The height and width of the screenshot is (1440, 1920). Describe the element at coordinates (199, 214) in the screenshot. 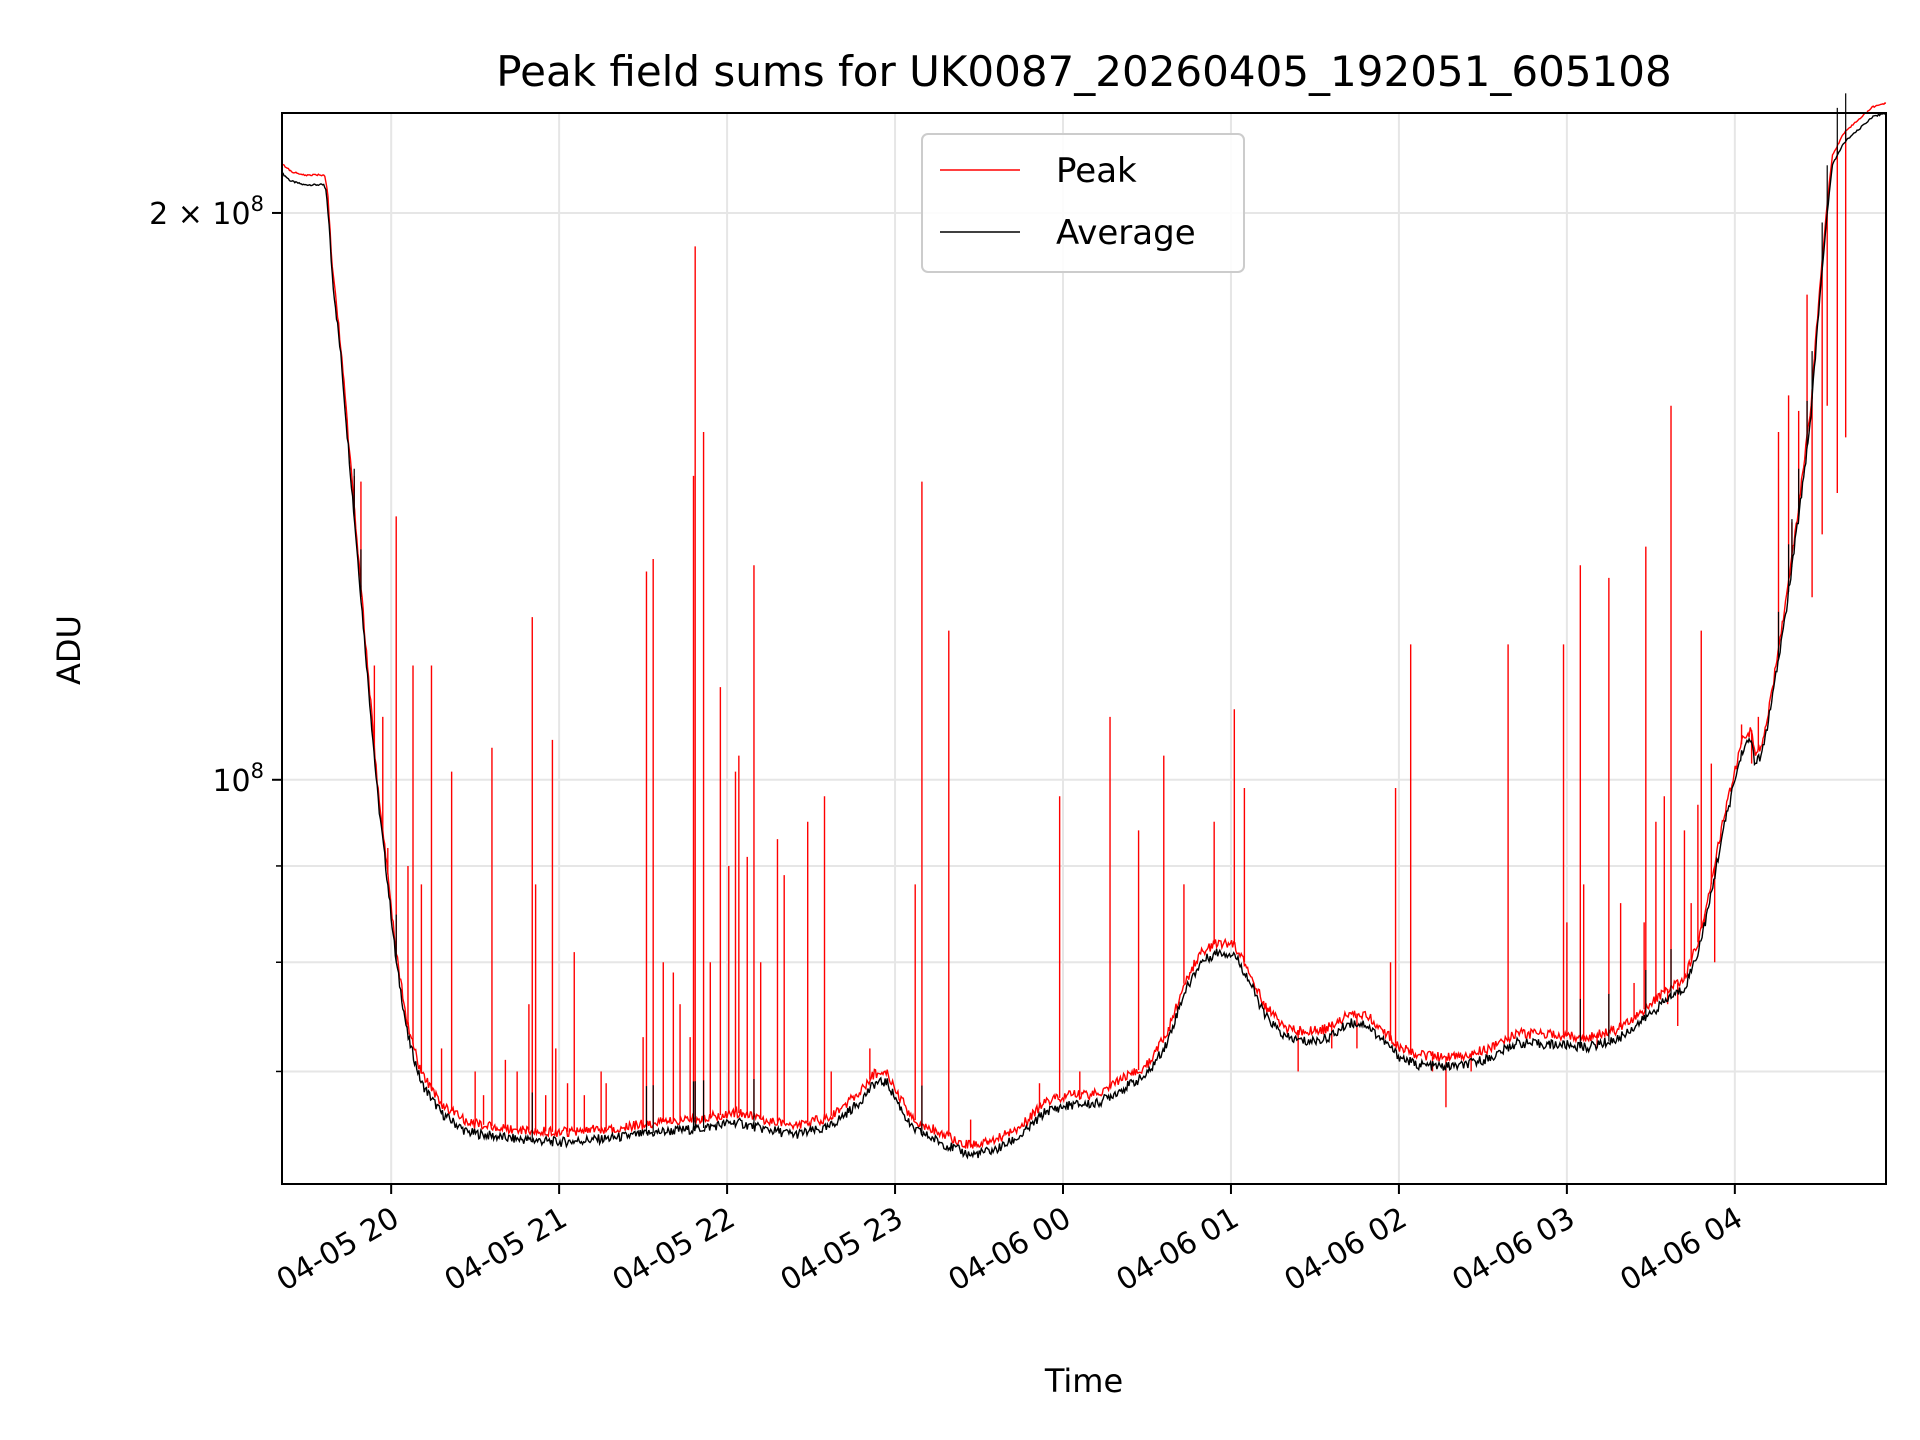

I see `y-tick-mantissa: 2 × 10` at that location.